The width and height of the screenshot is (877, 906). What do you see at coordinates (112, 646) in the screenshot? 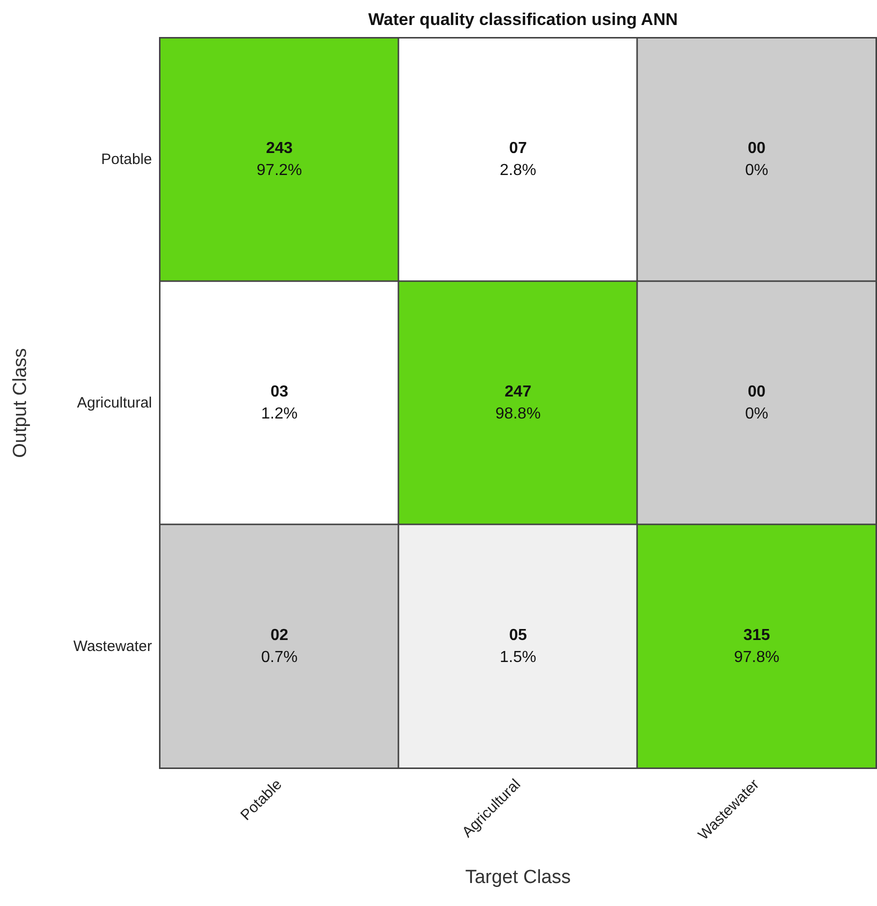
I see `y-tick-label: Wastewater` at bounding box center [112, 646].